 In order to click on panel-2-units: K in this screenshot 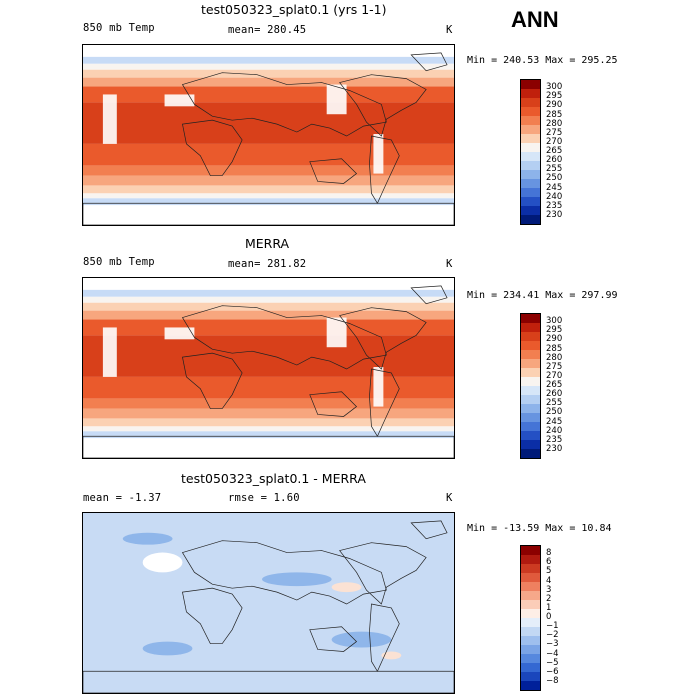, I will do `click(449, 264)`.